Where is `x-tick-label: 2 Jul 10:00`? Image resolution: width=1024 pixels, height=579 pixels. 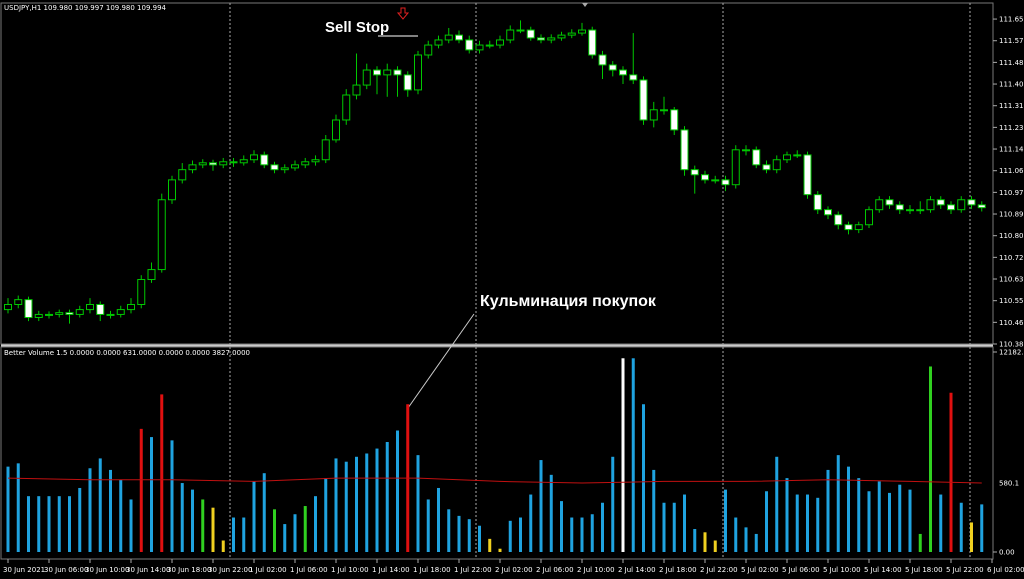 x-tick-label: 2 Jul 10:00 is located at coordinates (596, 570).